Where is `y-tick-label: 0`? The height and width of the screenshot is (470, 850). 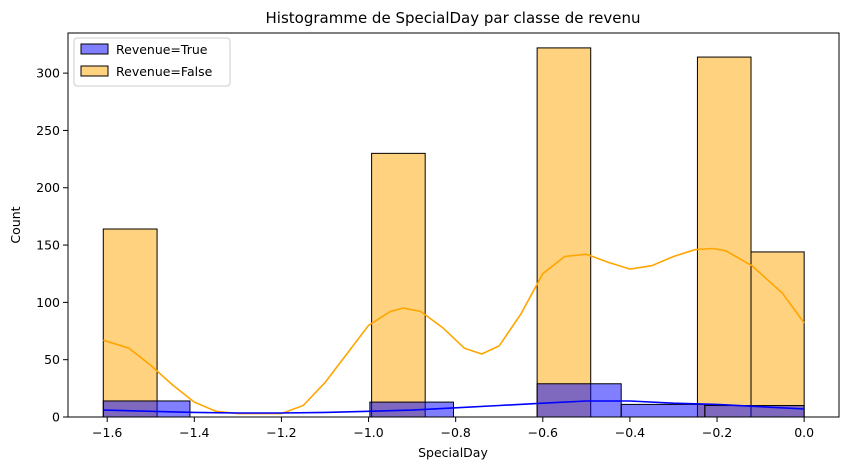 y-tick-label: 0 is located at coordinates (56, 417).